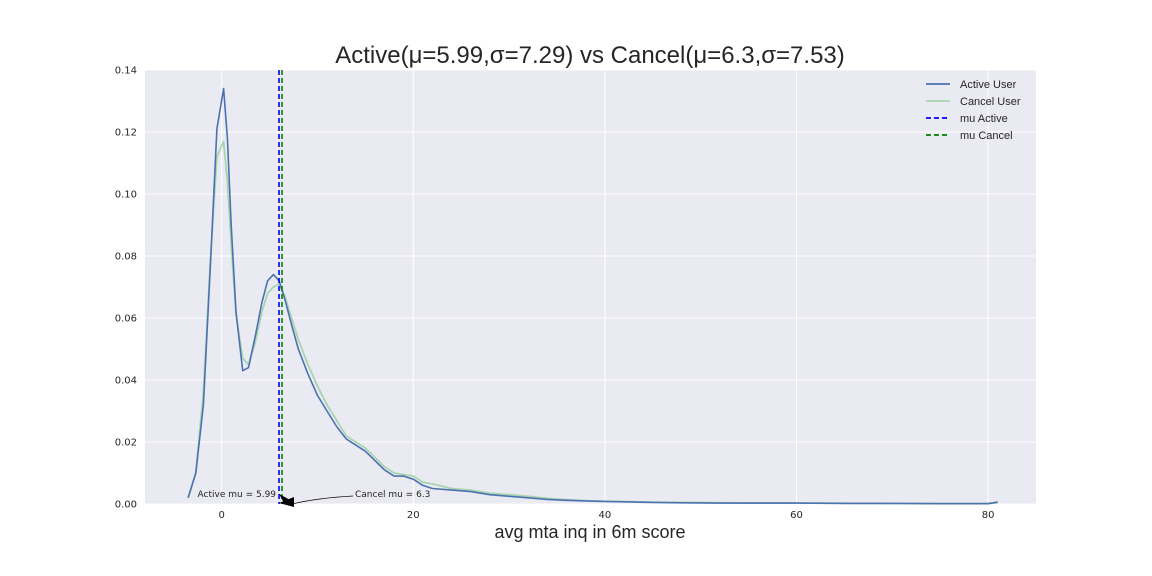 This screenshot has height=576, width=1152. I want to click on y-tick-label: 0.06, so click(126, 319).